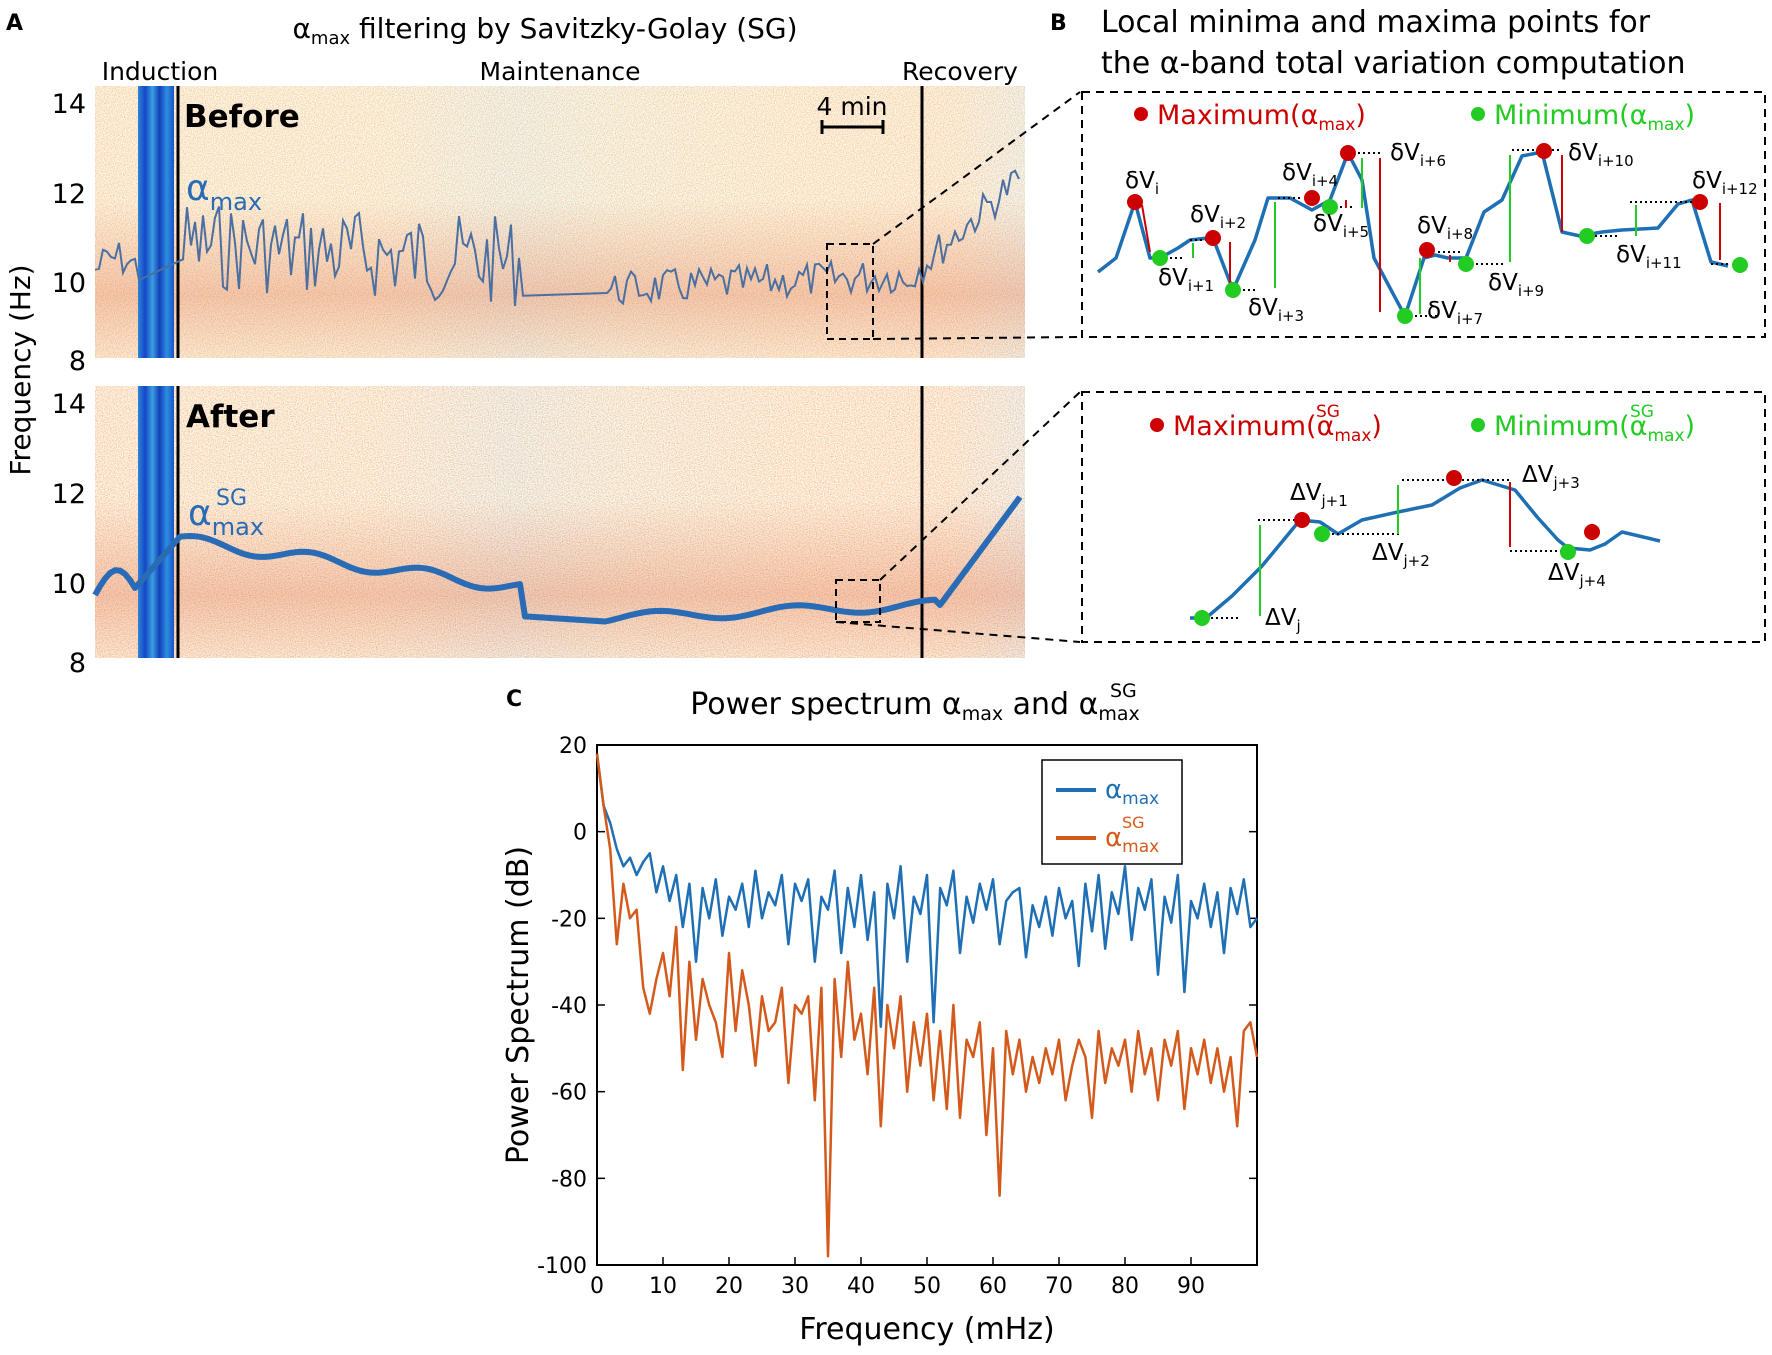  What do you see at coordinates (1642, 412) in the screenshot?
I see `legend-min-bottom-sup: SG` at bounding box center [1642, 412].